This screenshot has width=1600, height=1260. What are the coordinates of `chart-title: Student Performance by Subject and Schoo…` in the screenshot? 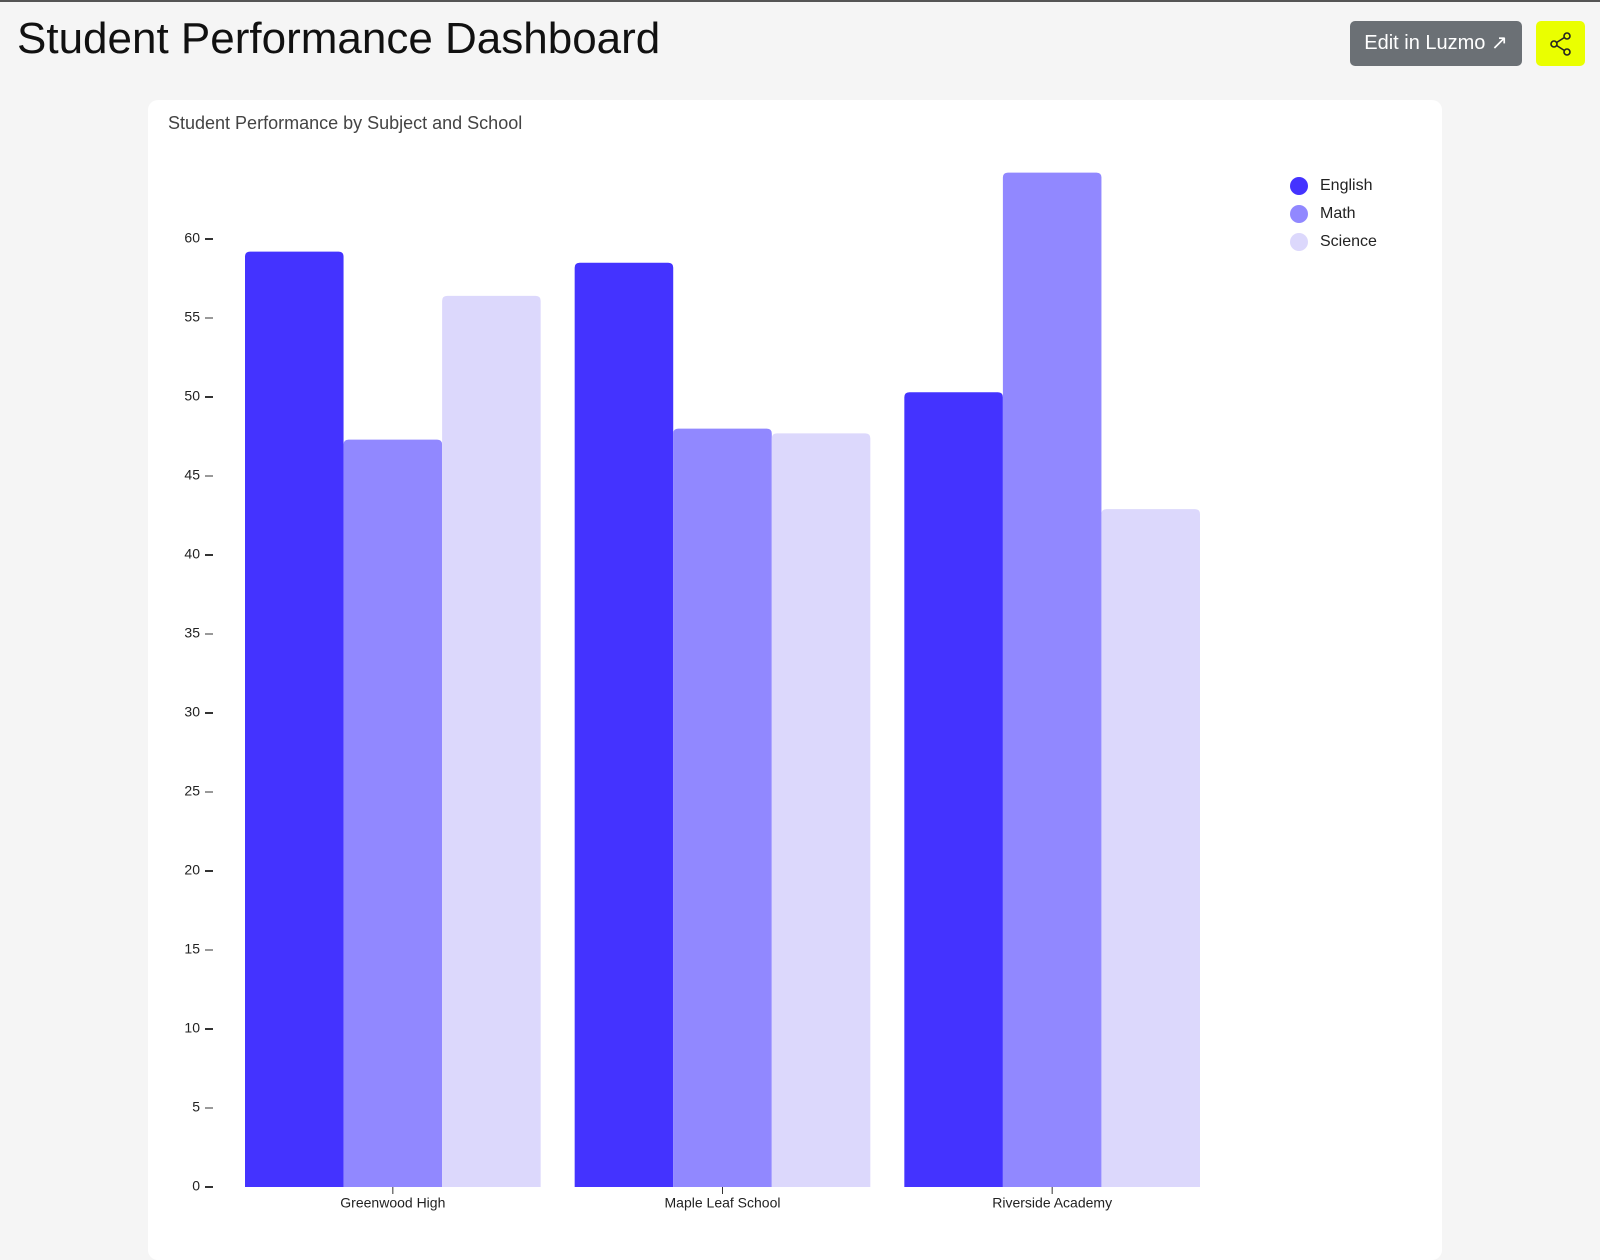 It's located at (345, 123).